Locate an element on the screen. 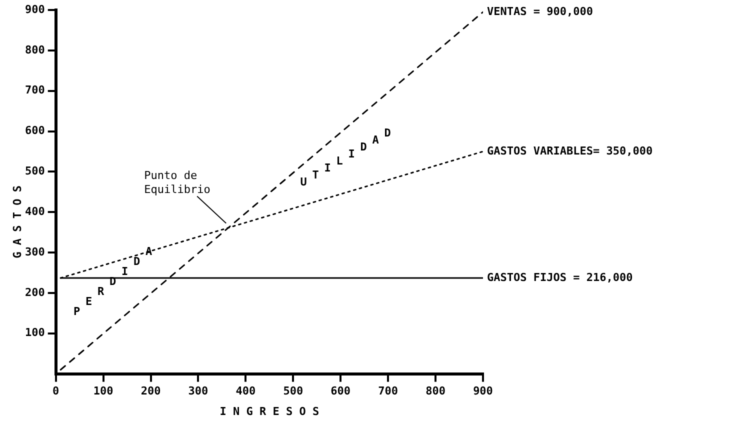 The width and height of the screenshot is (738, 423). x-tick-label: 700 is located at coordinates (388, 391).